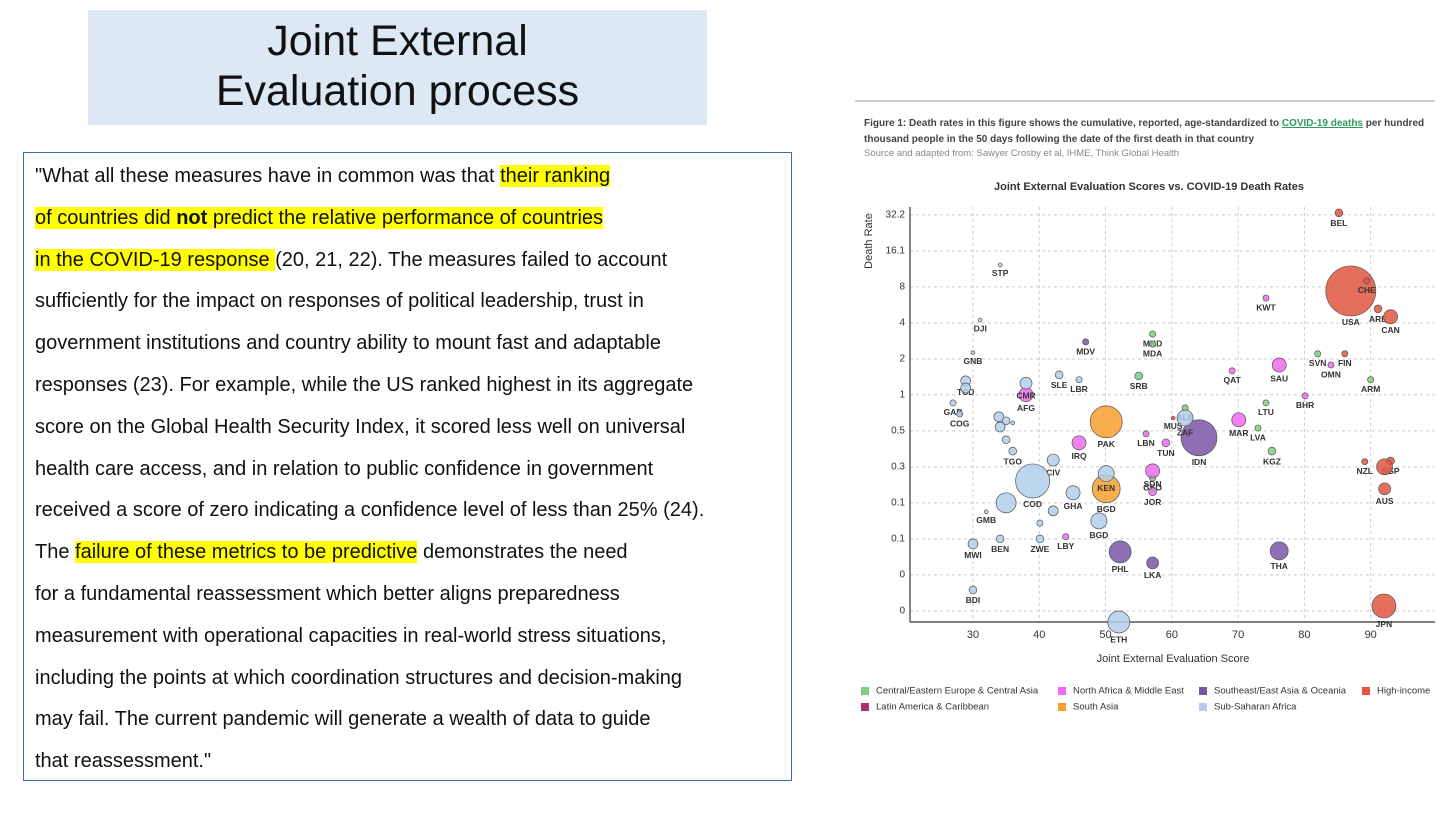 The height and width of the screenshot is (818, 1456). What do you see at coordinates (1107, 444) in the screenshot?
I see `point-label: PAK` at bounding box center [1107, 444].